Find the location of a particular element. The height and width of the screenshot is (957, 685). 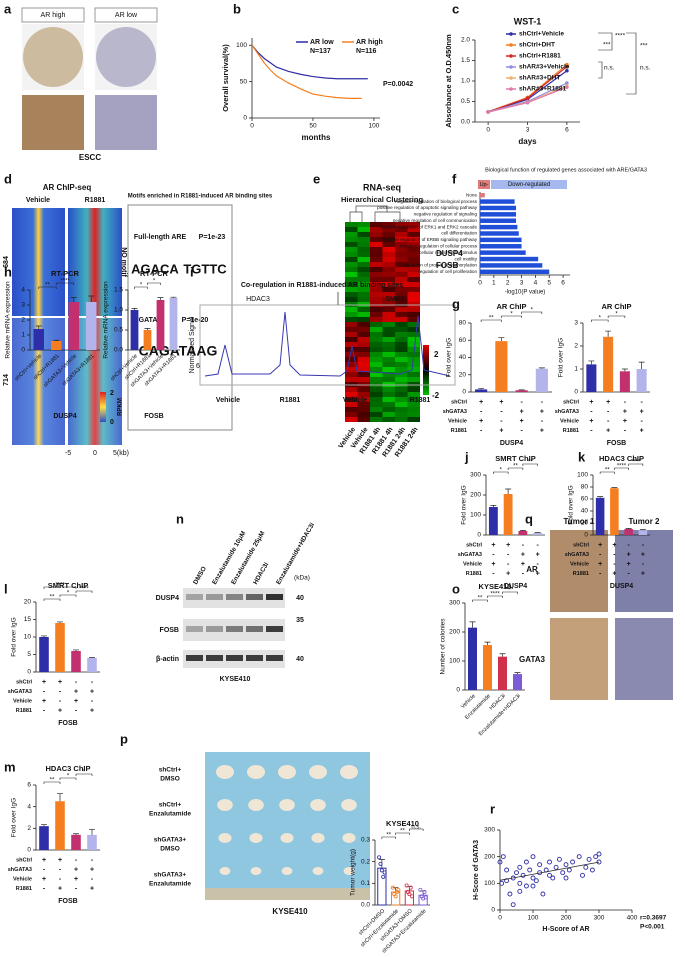

legend-label: Up- is located at coordinates (484, 185).